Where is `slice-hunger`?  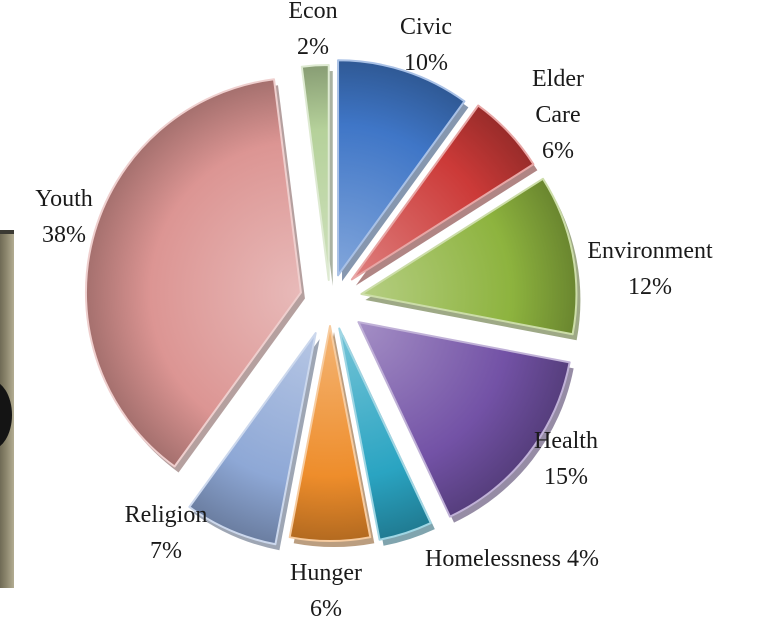 slice-hunger is located at coordinates (331, 436).